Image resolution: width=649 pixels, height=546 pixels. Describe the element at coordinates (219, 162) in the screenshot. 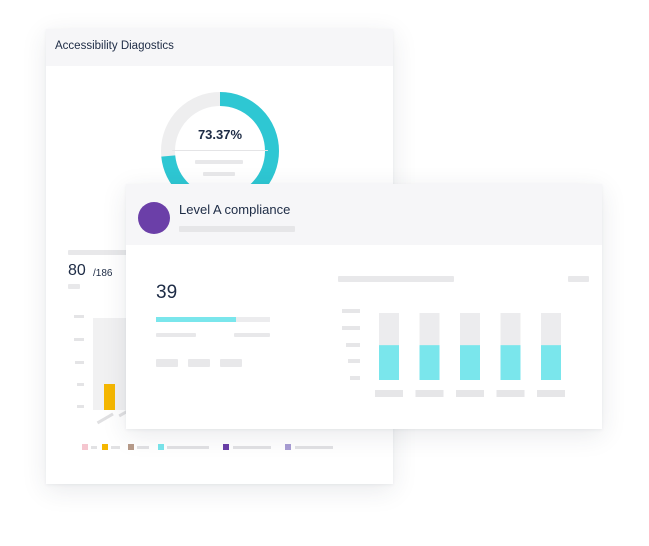

I see `donut-caption-placeholder` at that location.